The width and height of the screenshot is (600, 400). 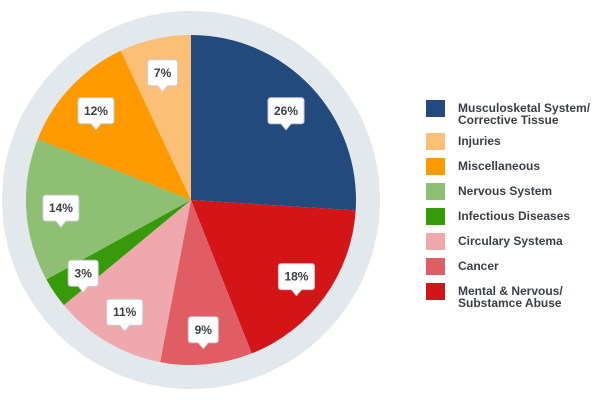 I want to click on legend-item: Miscellaneous, so click(x=511, y=170).